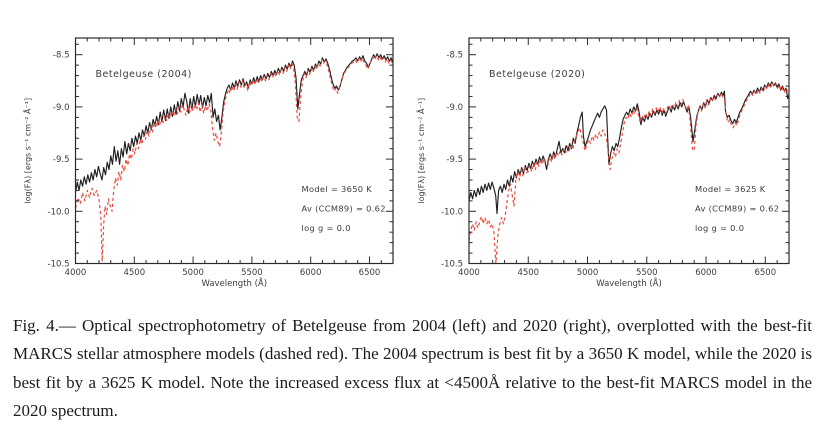 The height and width of the screenshot is (433, 825). What do you see at coordinates (144, 74) in the screenshot?
I see `panel-title: Betelgeuse (2004)` at bounding box center [144, 74].